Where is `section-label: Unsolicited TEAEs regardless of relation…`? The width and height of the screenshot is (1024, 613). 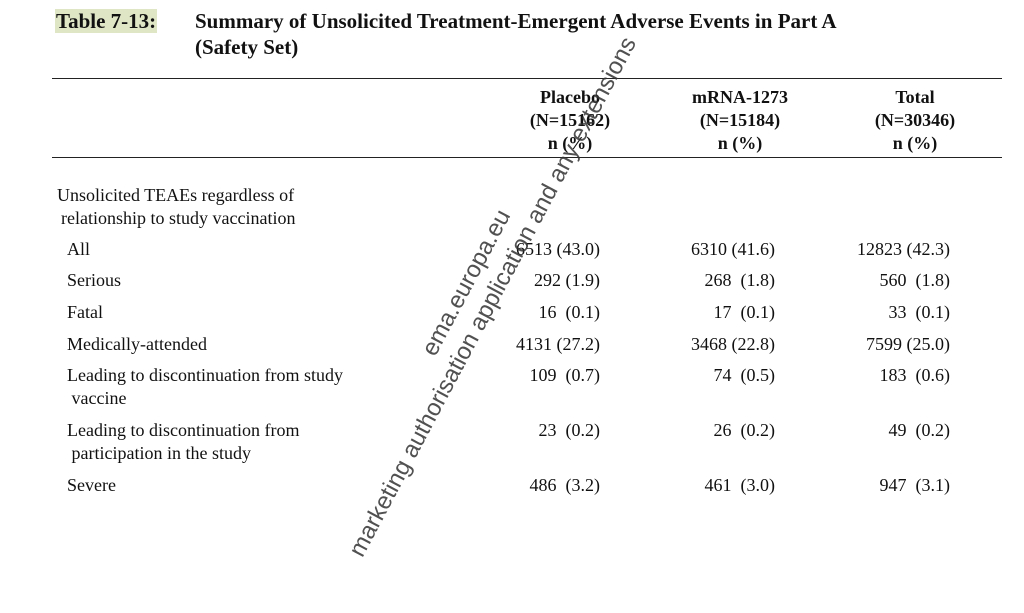 section-label: Unsolicited TEAEs regardless of relation… is located at coordinates (176, 207).